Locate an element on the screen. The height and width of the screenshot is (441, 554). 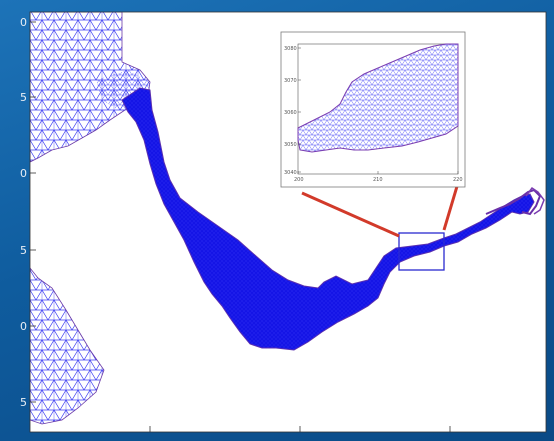
inset-xtick-1: 210 is located at coordinates (378, 180).